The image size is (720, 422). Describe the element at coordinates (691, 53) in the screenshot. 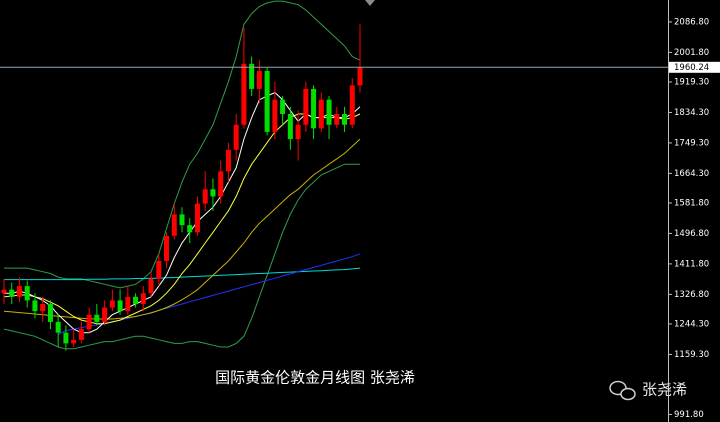

I see `y-tick-label: 2001.80` at that location.